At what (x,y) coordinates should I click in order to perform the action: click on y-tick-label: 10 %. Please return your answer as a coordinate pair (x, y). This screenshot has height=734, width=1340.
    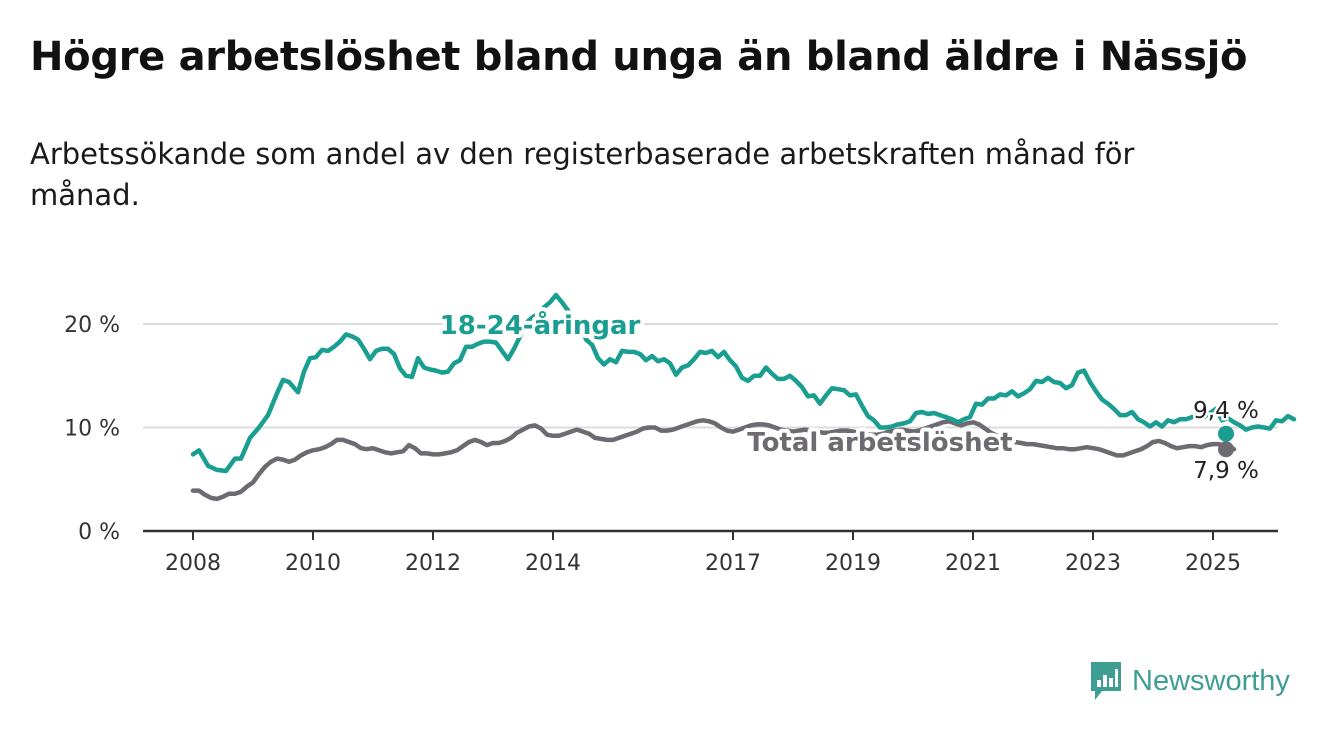
    Looking at the image, I should click on (92, 429).